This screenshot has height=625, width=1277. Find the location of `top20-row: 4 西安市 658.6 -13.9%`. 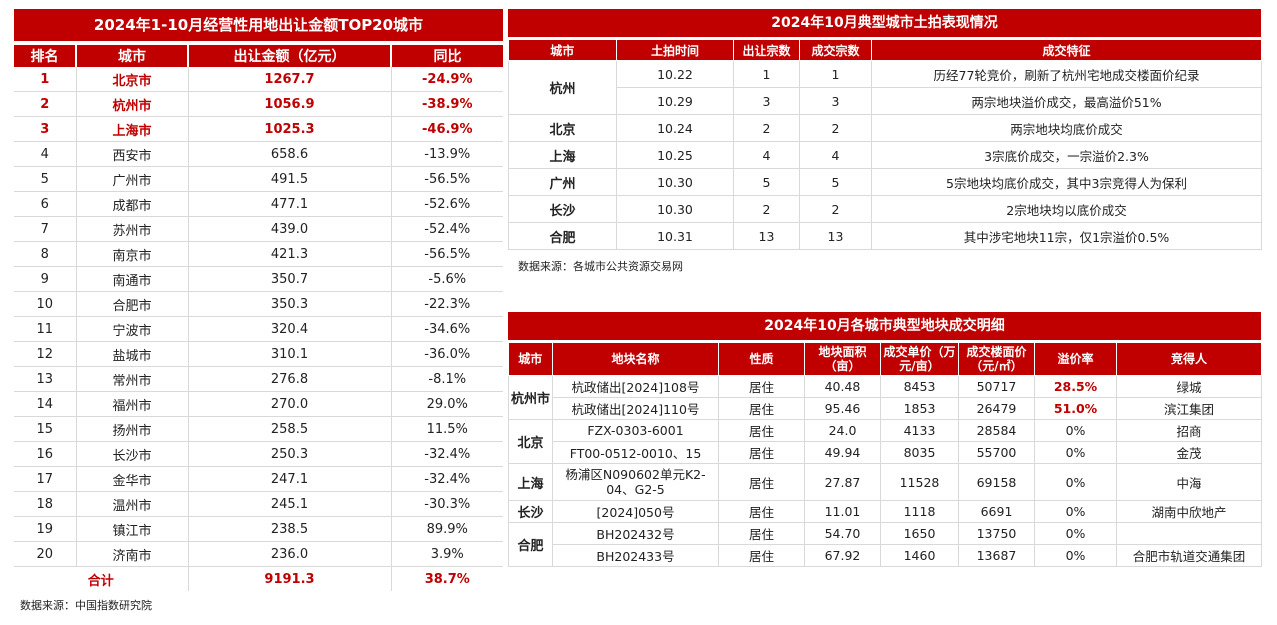

top20-row: 4 西安市 658.6 -13.9% is located at coordinates (258, 154).